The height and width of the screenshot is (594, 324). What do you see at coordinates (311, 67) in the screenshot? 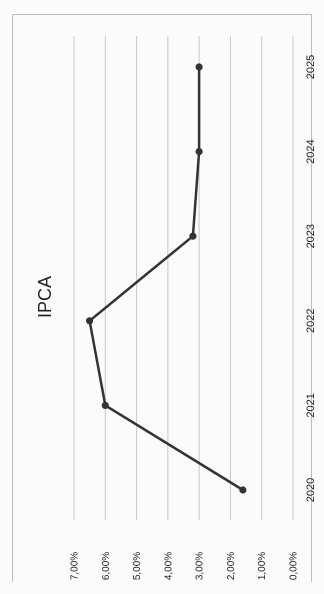
I see `x-tick-label: 2025` at bounding box center [311, 67].